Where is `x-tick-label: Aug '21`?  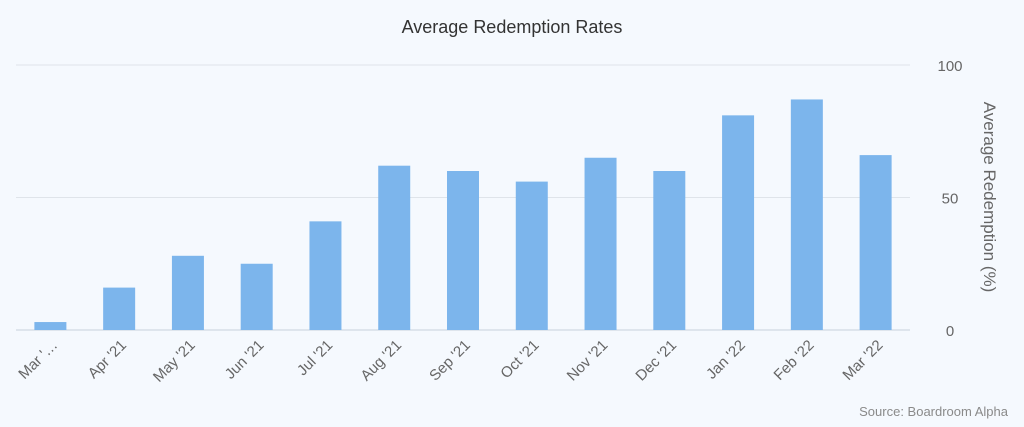
x-tick-label: Aug '21 is located at coordinates (381, 361).